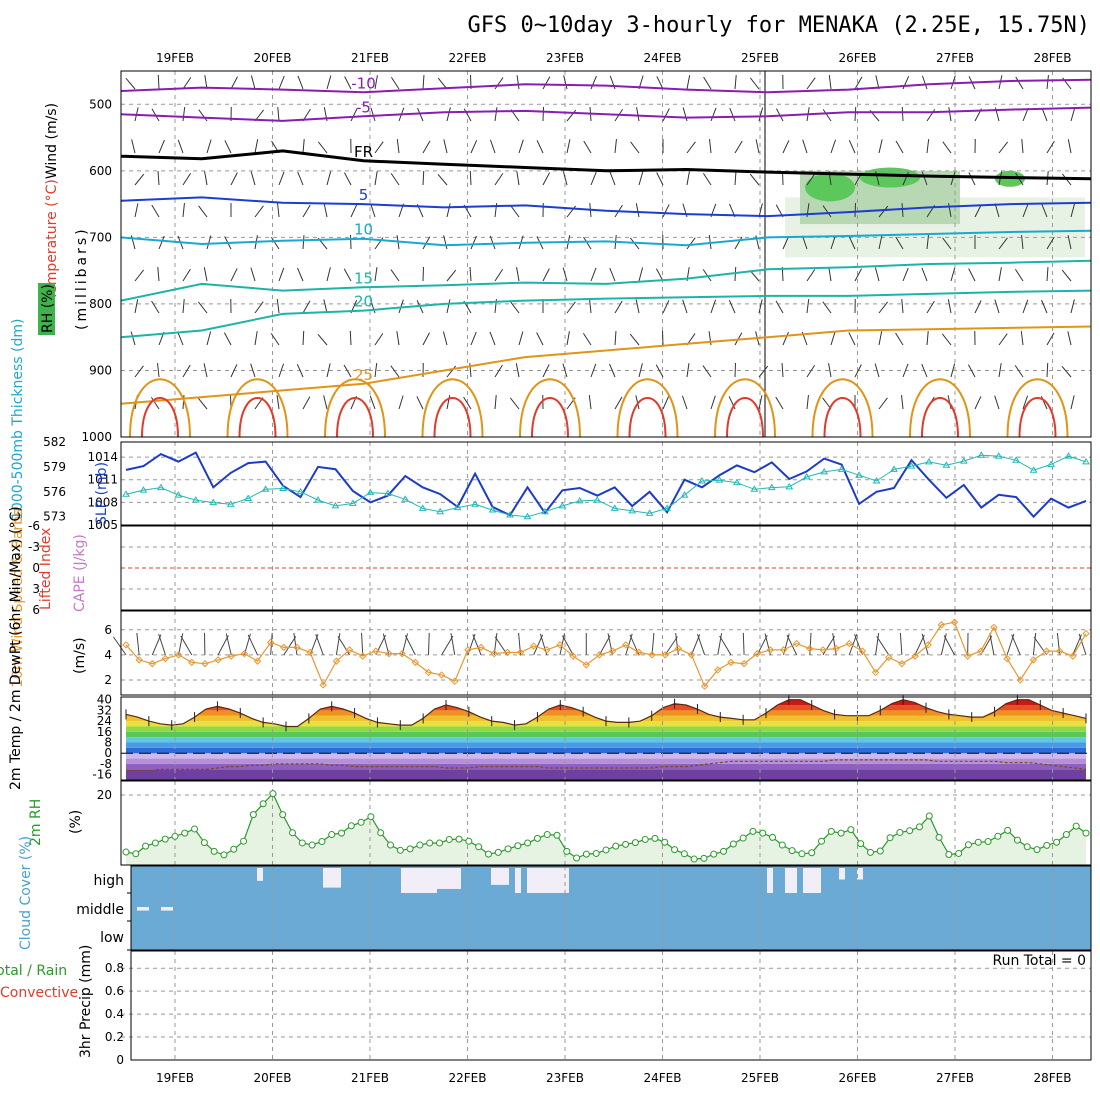 The width and height of the screenshot is (1100, 1100). Describe the element at coordinates (108, 753) in the screenshot. I see `temp-tick-2: 0` at that location.